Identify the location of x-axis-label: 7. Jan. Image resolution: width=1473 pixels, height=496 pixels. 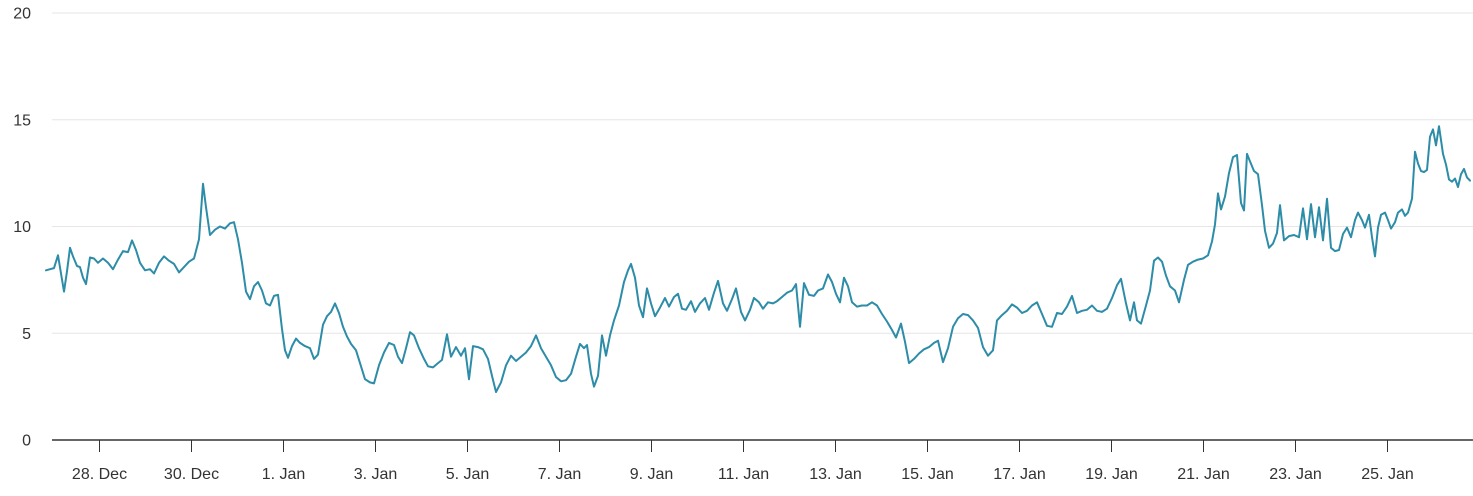
(560, 474).